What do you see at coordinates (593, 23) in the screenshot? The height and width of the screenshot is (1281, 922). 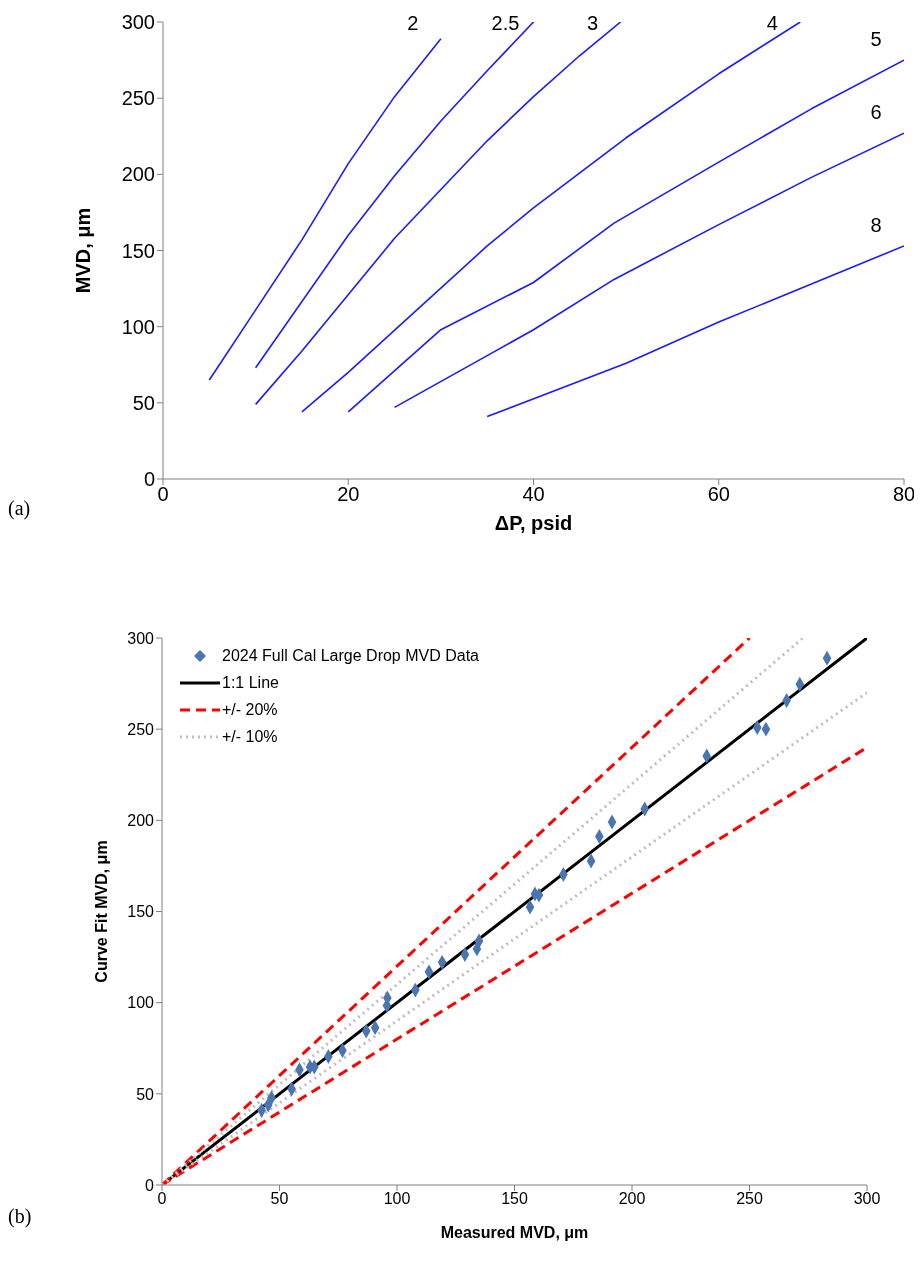 I see `series-label: 3` at bounding box center [593, 23].